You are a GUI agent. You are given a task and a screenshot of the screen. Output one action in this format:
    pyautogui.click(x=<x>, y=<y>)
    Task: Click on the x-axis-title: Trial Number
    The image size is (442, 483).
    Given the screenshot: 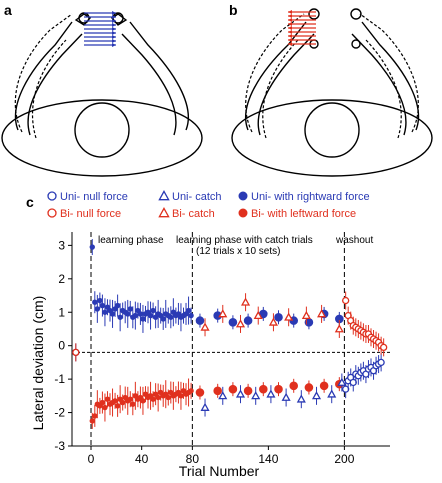 What is the action you would take?
    pyautogui.click(x=219, y=471)
    